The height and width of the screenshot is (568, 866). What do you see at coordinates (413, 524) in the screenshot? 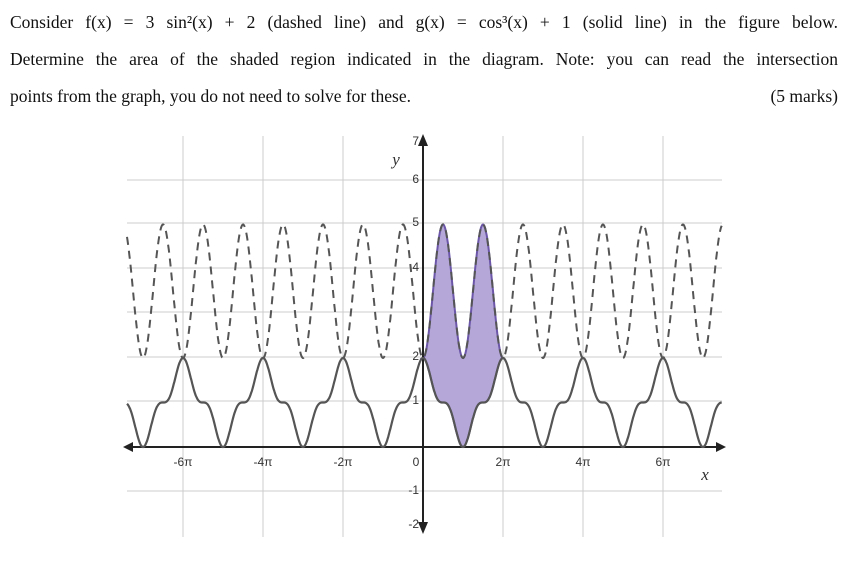
I see `y-tick-label: -2` at bounding box center [413, 524].